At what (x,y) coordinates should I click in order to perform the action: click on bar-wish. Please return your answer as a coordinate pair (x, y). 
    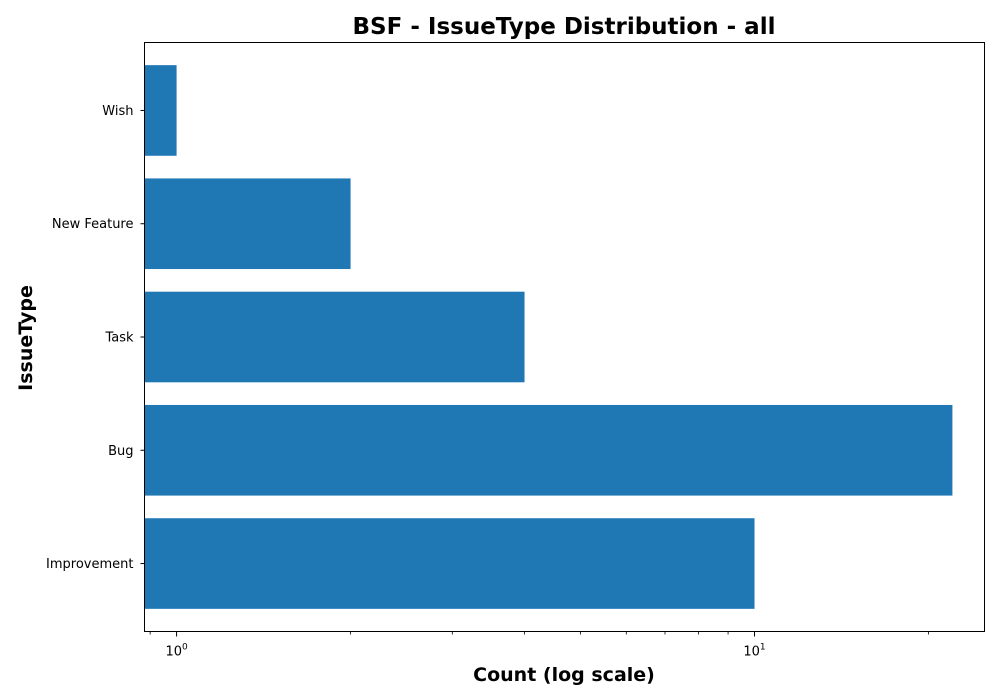
    Looking at the image, I should click on (160, 110).